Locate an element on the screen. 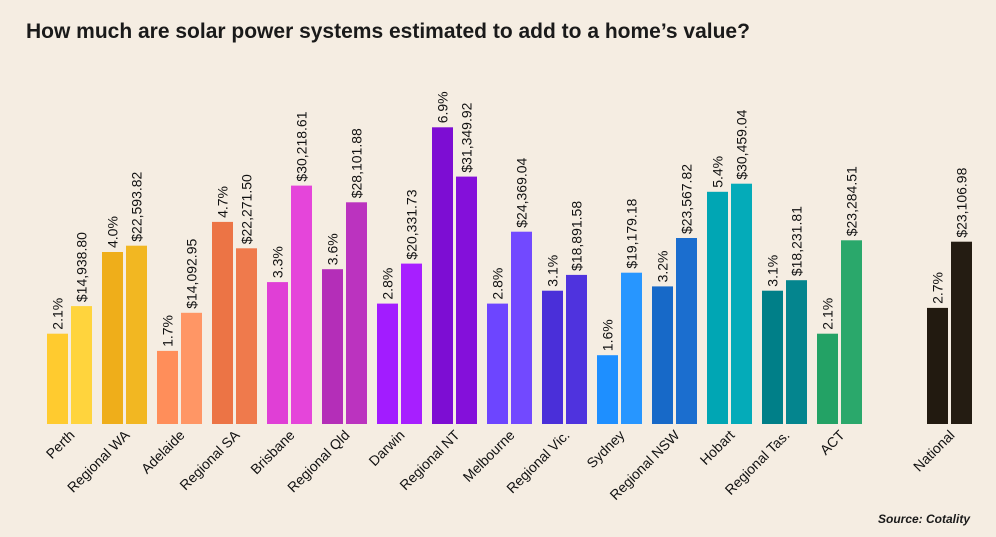  data-label-melbourne-pct: 2.8% is located at coordinates (498, 284).